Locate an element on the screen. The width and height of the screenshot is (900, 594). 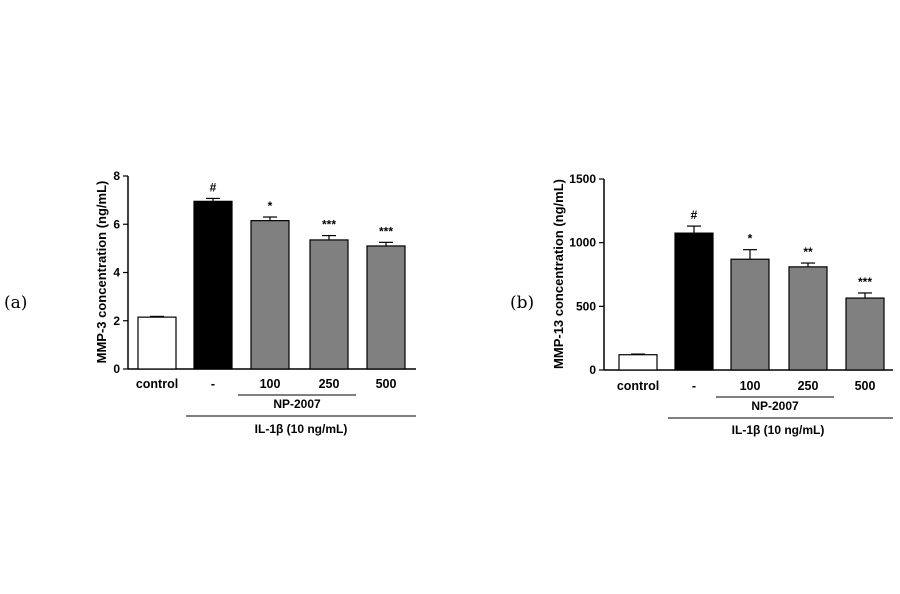
panel-a-bars: control # - * 100 *** 250 *** 500 is located at coordinates (271, 285).